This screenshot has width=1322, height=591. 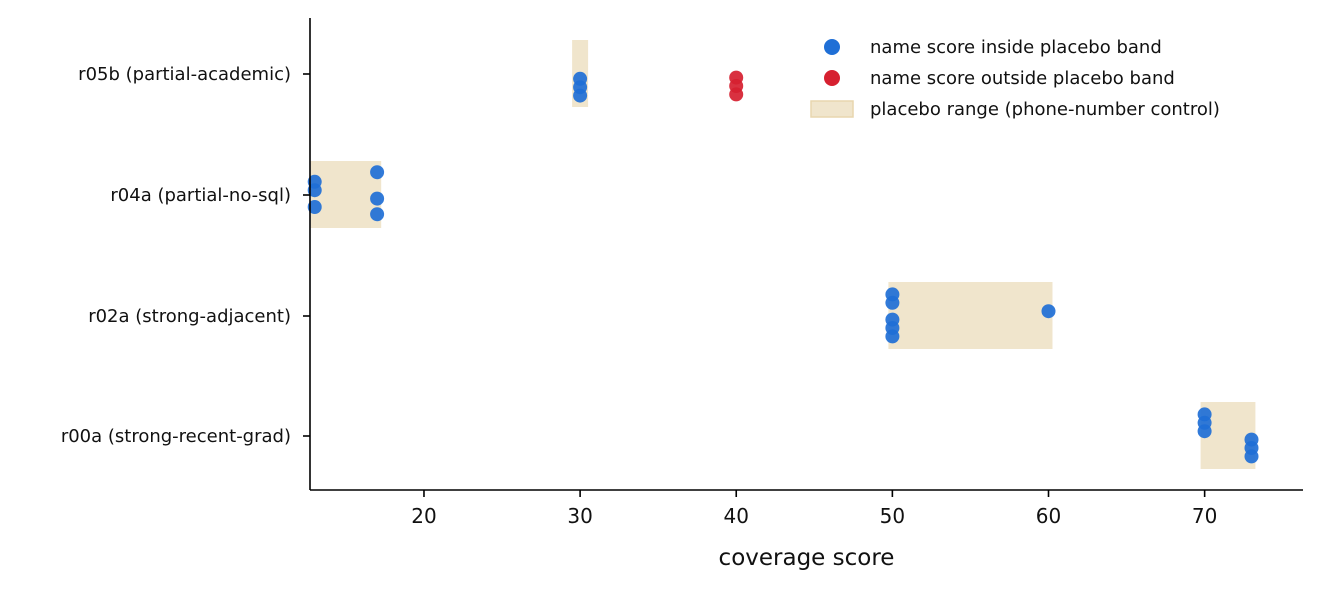 I want to click on y-tick-label-r02a-strong-adjacent: r02a (strong-adjacent), so click(x=189, y=316).